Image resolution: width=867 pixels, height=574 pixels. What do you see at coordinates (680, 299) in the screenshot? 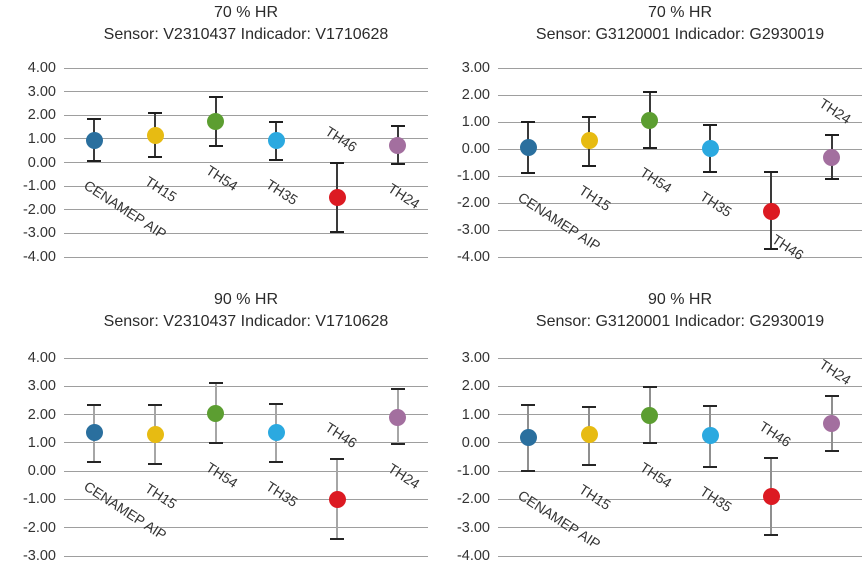
I see `chart-title: 90 % HR` at bounding box center [680, 299].